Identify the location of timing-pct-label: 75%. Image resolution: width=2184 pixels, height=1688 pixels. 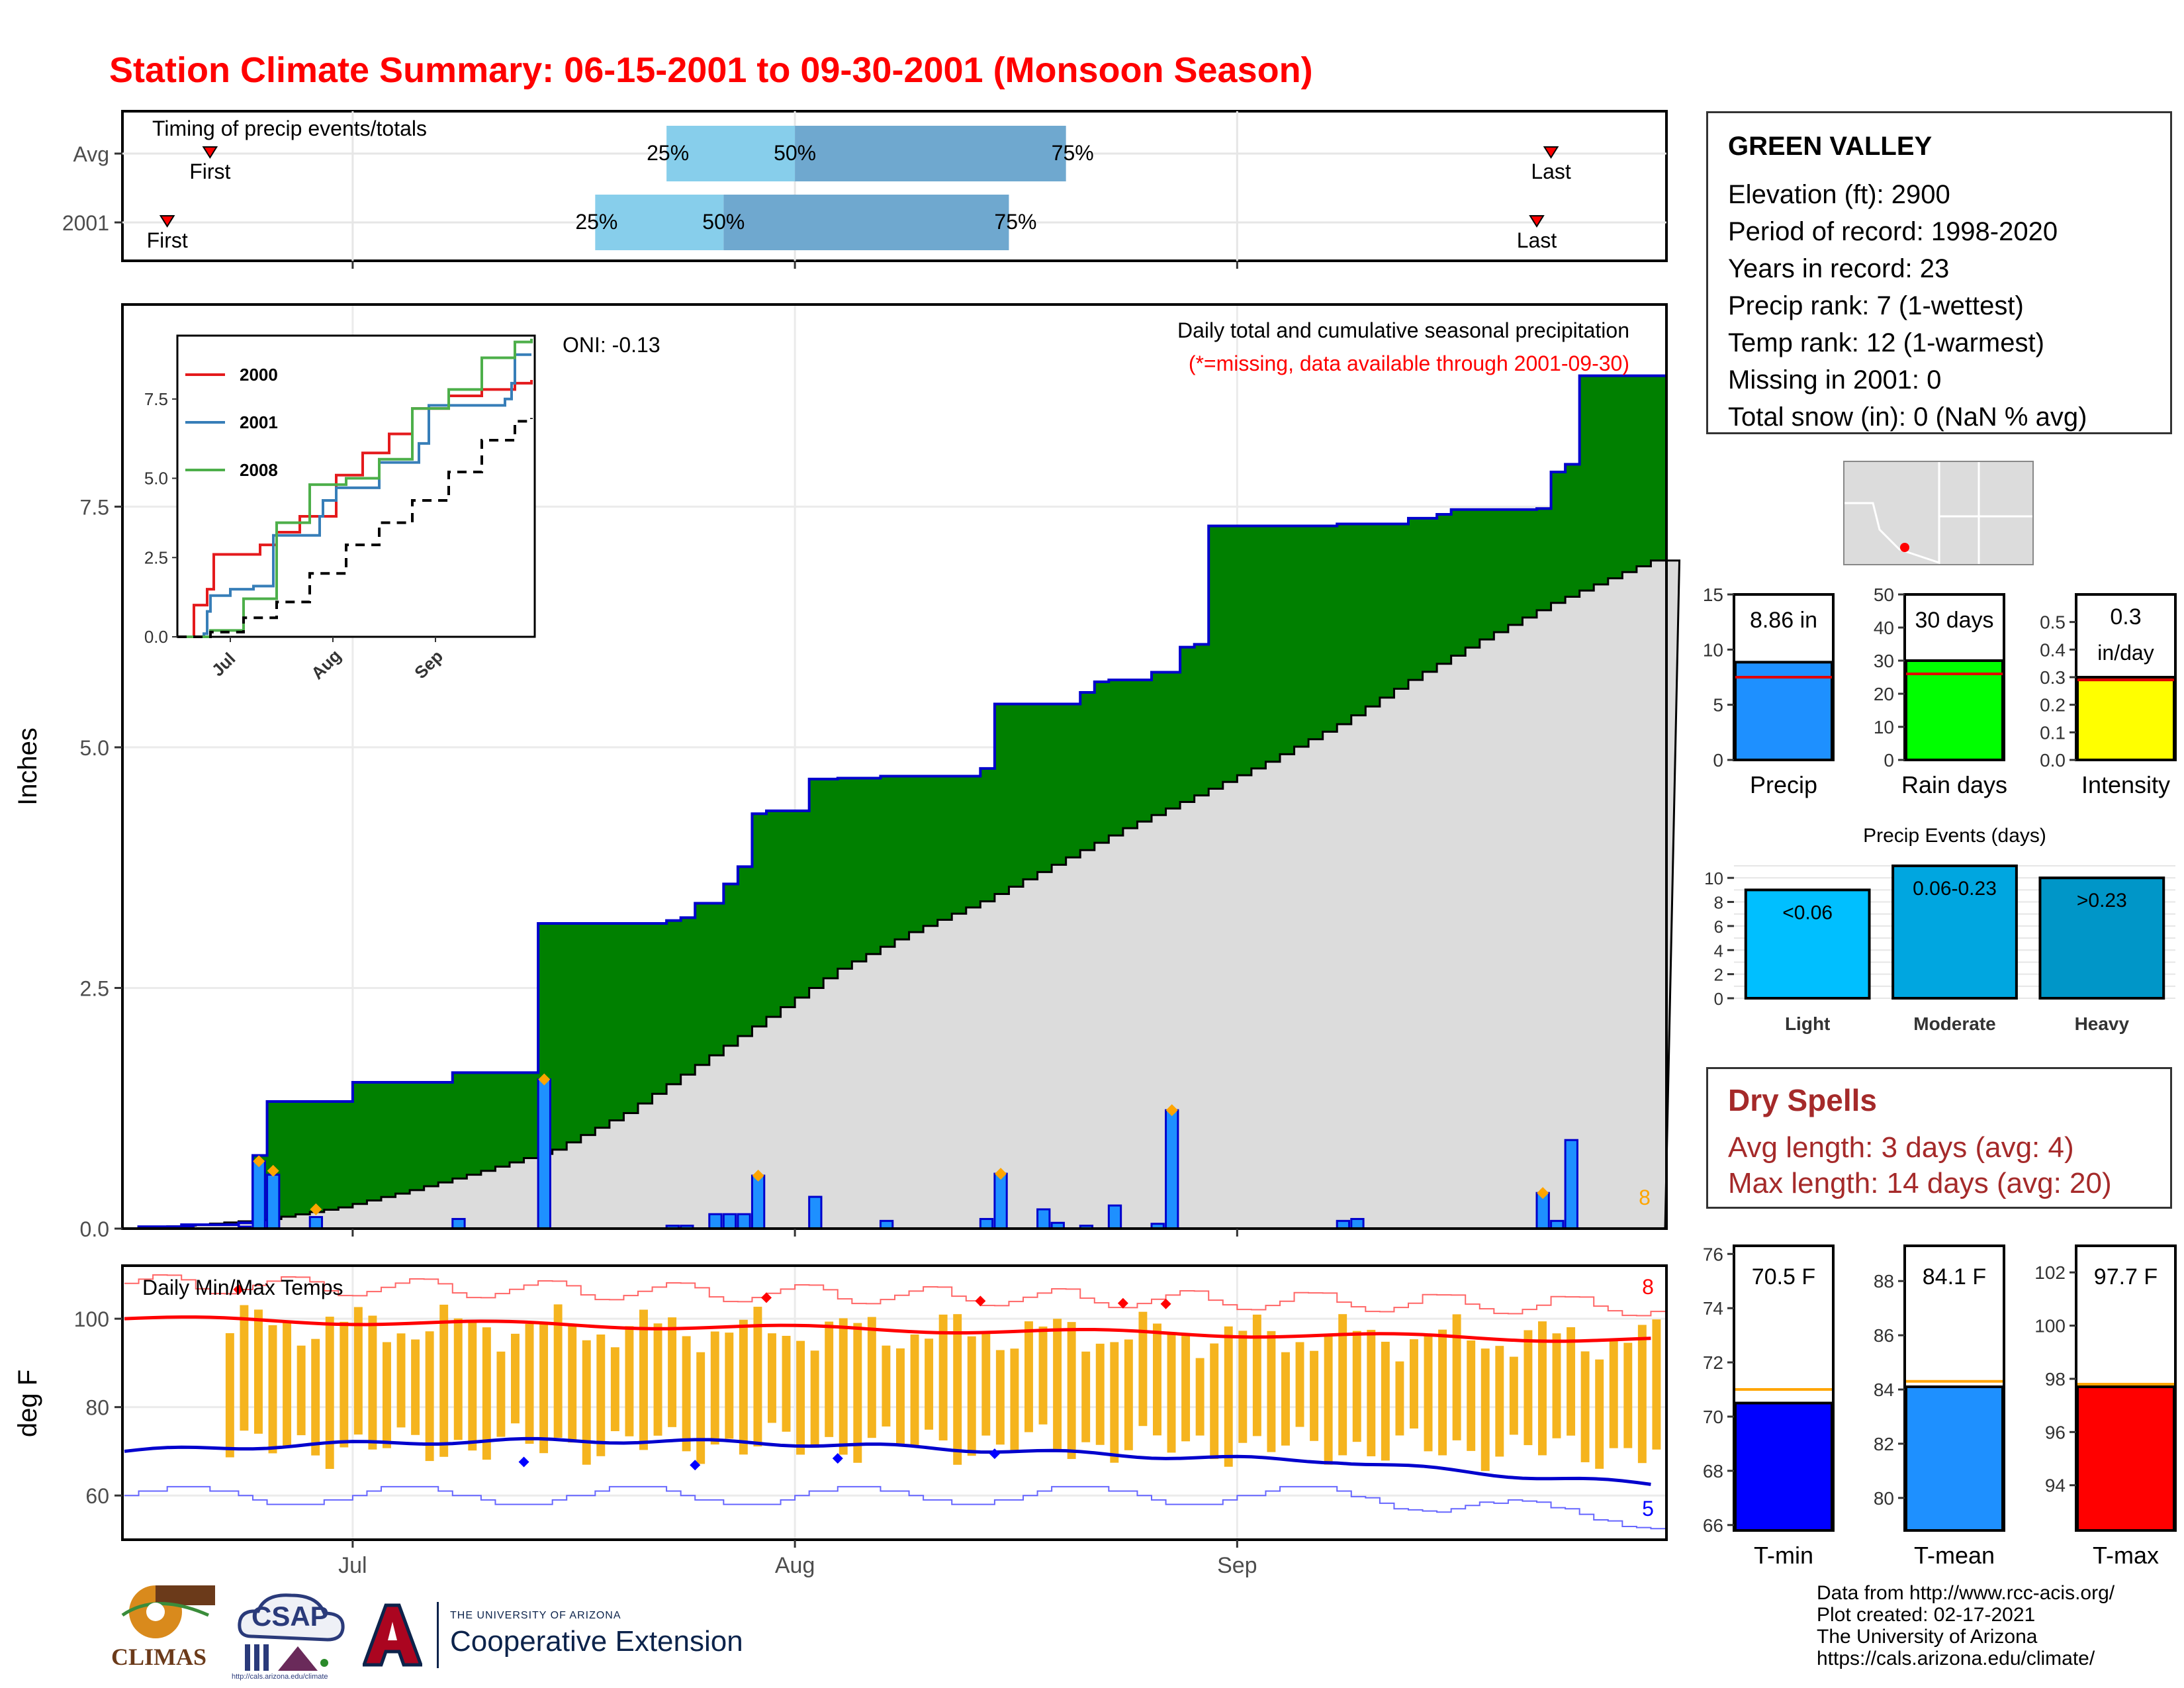
(1015, 222).